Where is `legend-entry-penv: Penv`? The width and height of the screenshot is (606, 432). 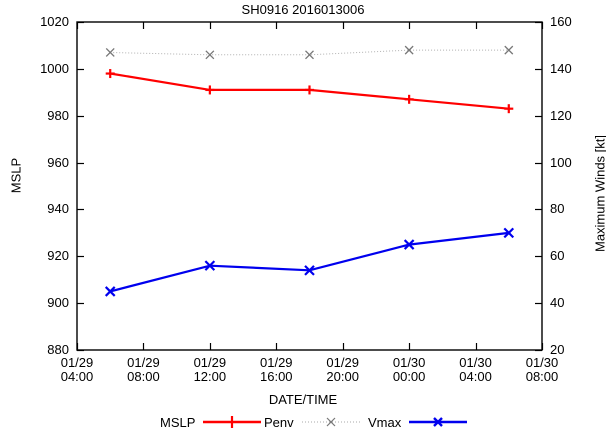 legend-entry-penv: Penv is located at coordinates (313, 422).